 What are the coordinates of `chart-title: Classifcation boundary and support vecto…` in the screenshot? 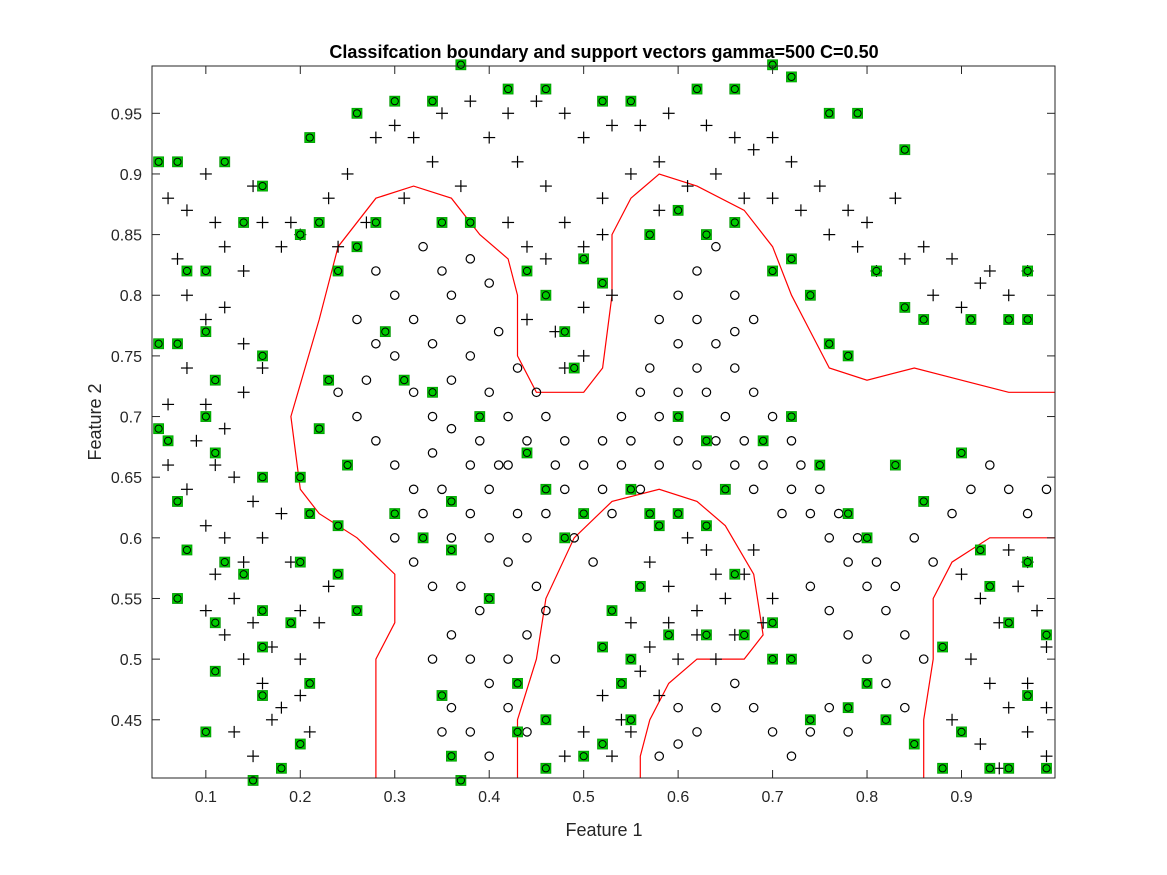 It's located at (603, 52).